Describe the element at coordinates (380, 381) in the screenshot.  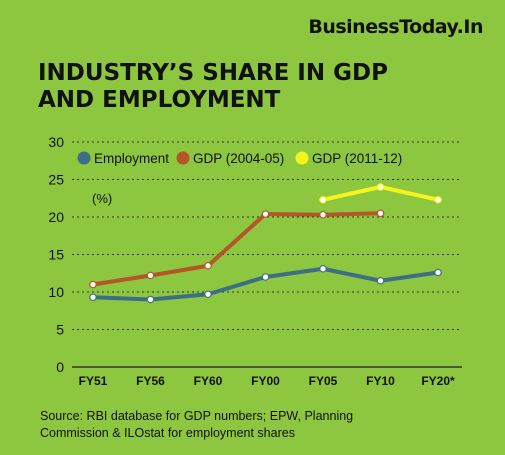
I see `x-tick-label: FY10` at that location.